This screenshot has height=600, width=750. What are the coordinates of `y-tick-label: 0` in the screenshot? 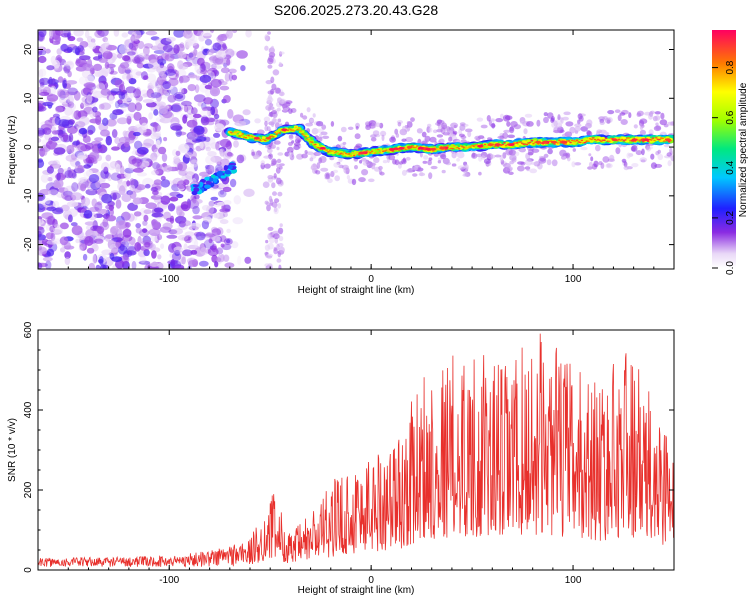 It's located at (28, 147).